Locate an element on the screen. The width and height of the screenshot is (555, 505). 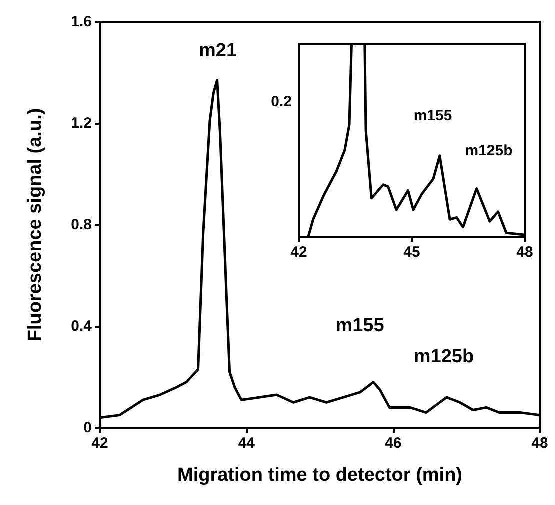
y-axis-title: Fluorescence signal (a.u.) is located at coordinates (35, 225).